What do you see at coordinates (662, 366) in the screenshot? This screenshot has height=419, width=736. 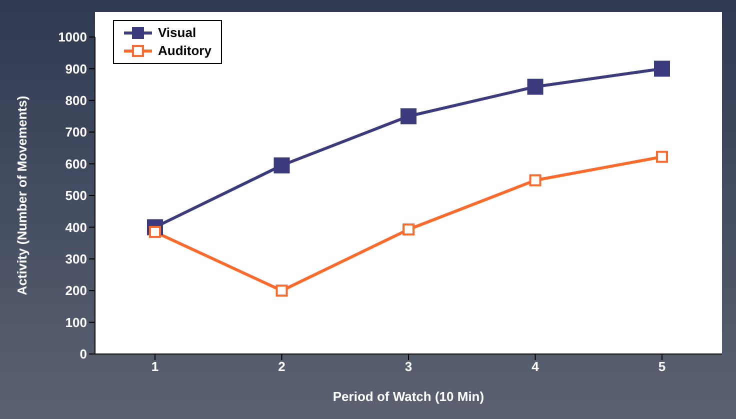 I see `x-tick-label: 5` at bounding box center [662, 366].